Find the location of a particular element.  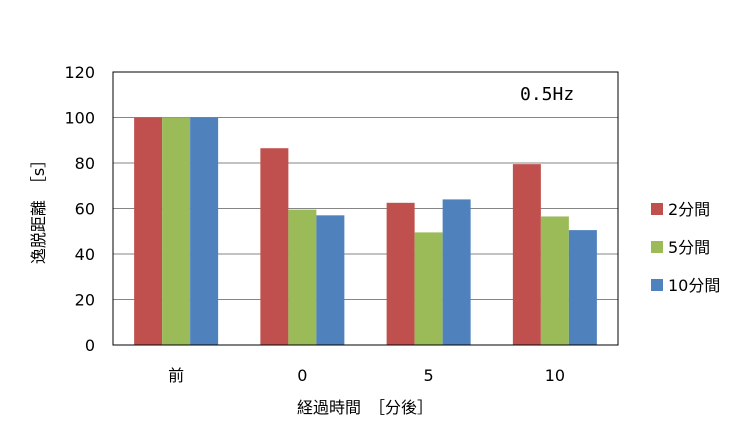

x-tick-label: 0 is located at coordinates (302, 375).